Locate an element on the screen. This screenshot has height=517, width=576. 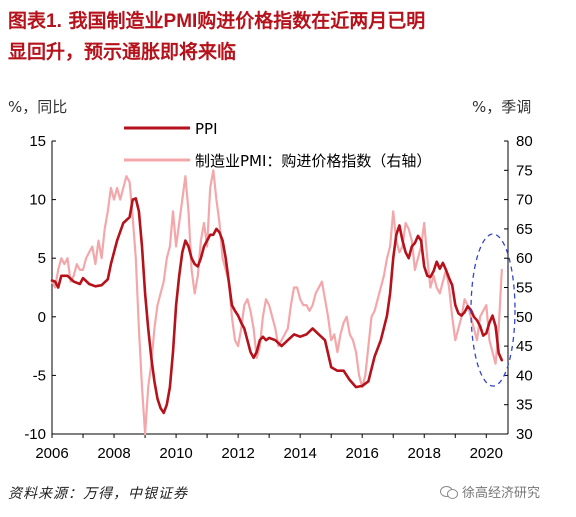
left-tick-label: 0 is located at coordinates (42, 317).